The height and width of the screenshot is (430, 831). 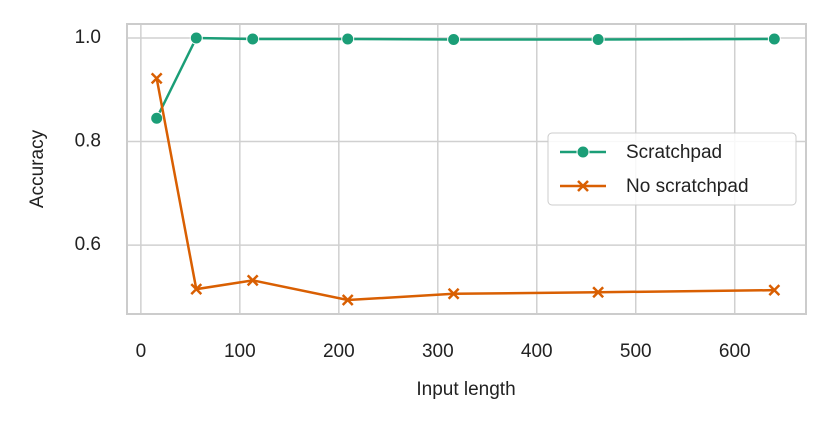 What do you see at coordinates (141, 351) in the screenshot?
I see `x-tick-label: 0` at bounding box center [141, 351].